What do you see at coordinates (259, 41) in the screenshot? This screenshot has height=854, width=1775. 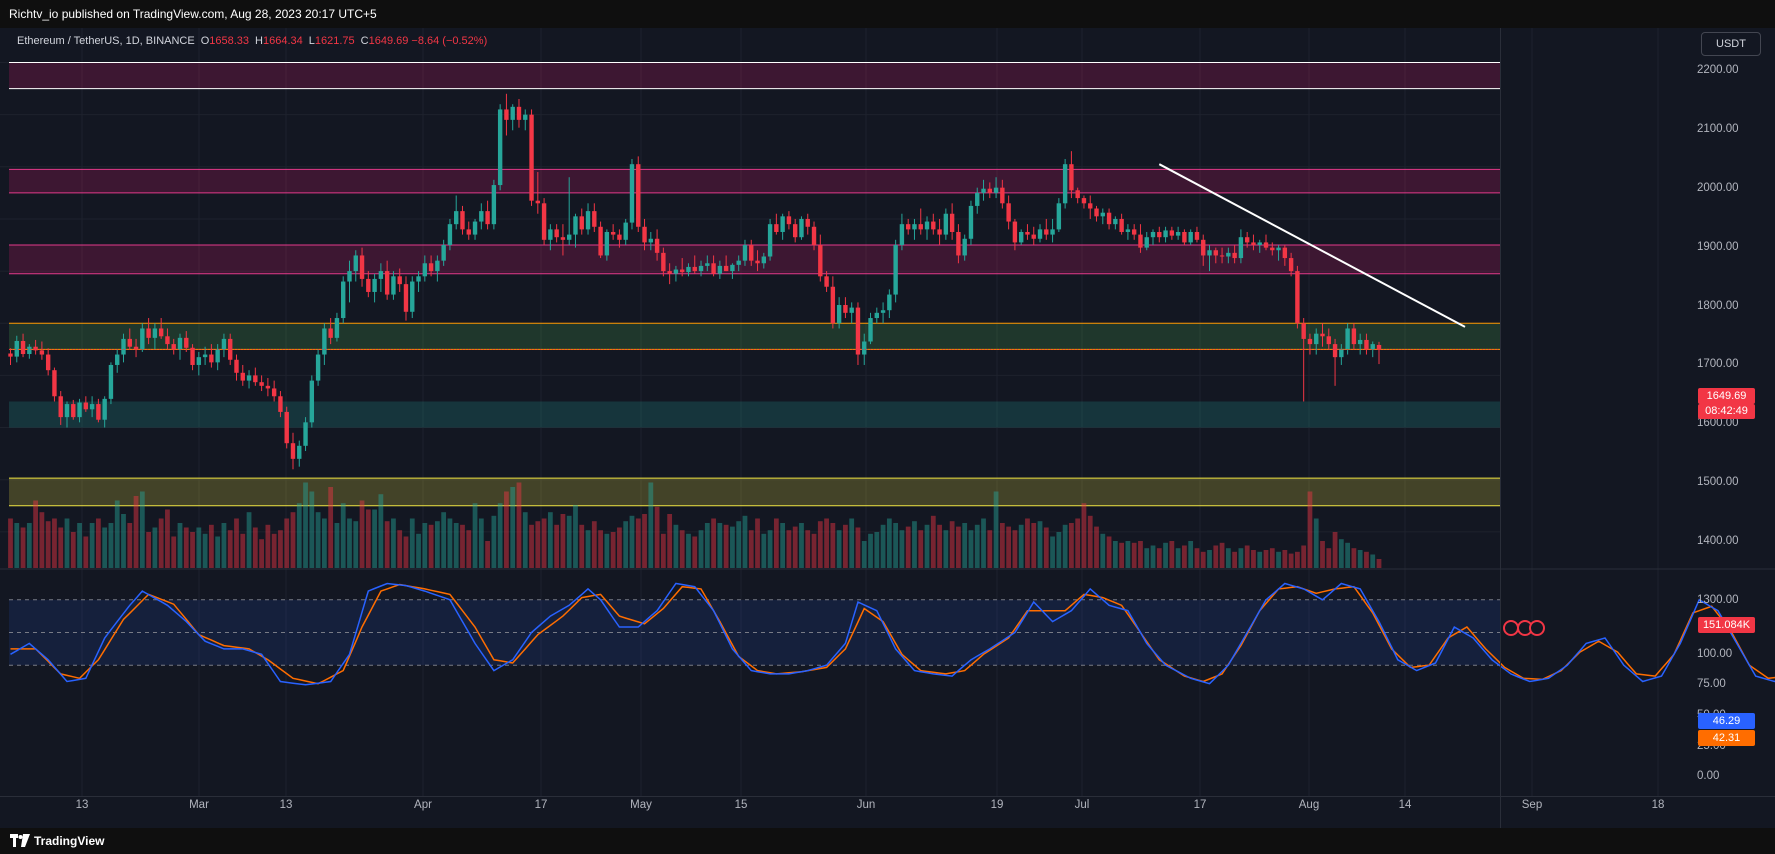 I see `high-key: H` at bounding box center [259, 41].